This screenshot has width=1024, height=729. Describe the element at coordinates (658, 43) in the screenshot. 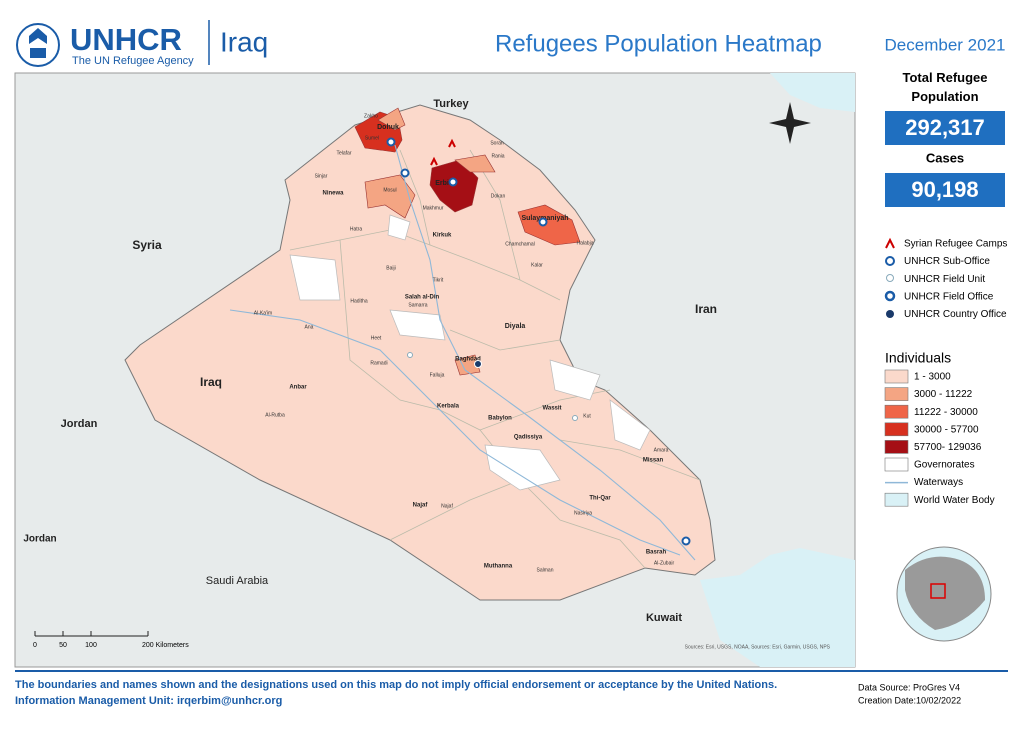

I see `title: Refugees Population Heatmap` at that location.